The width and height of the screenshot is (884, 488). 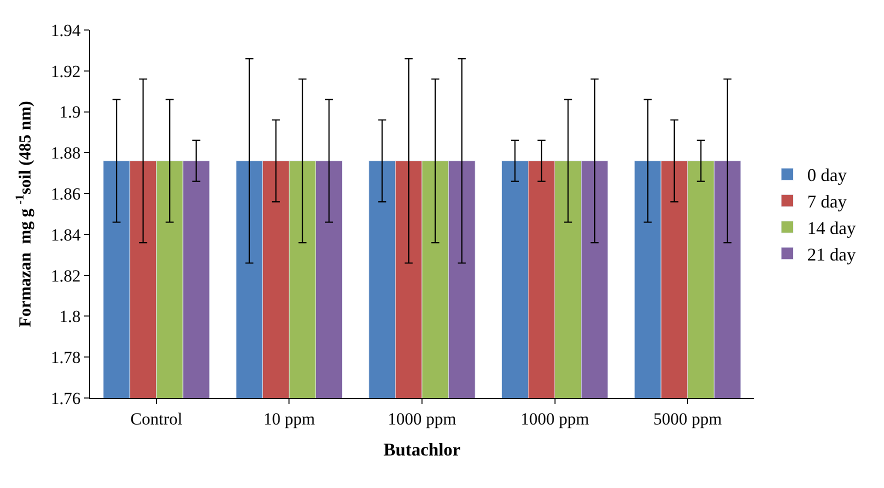 What do you see at coordinates (65, 194) in the screenshot?
I see `y-tick-label: 1.86` at bounding box center [65, 194].